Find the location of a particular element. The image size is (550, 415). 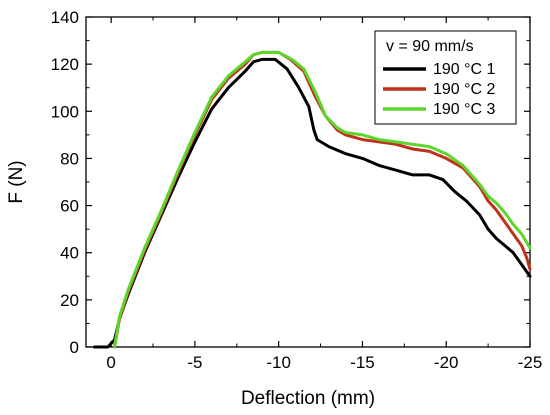

y-tick-label: 100 is located at coordinates (65, 111).